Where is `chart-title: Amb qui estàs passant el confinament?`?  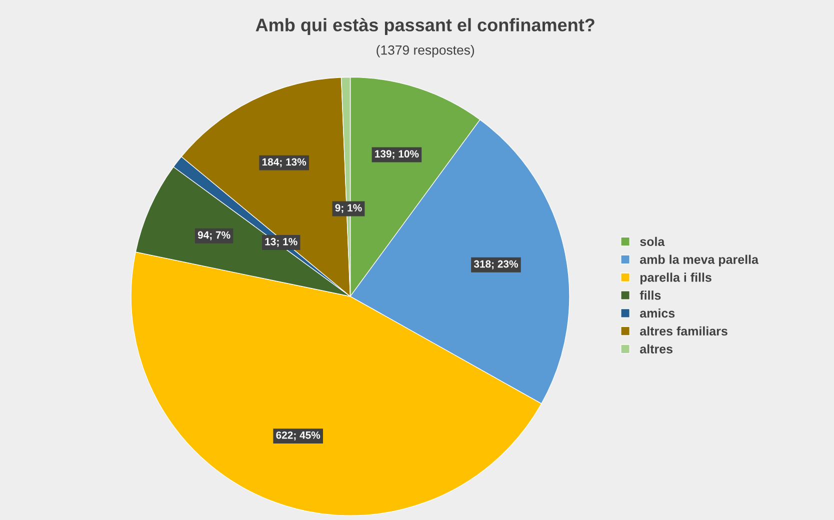
chart-title: Amb qui estàs passant el confinament? is located at coordinates (425, 26).